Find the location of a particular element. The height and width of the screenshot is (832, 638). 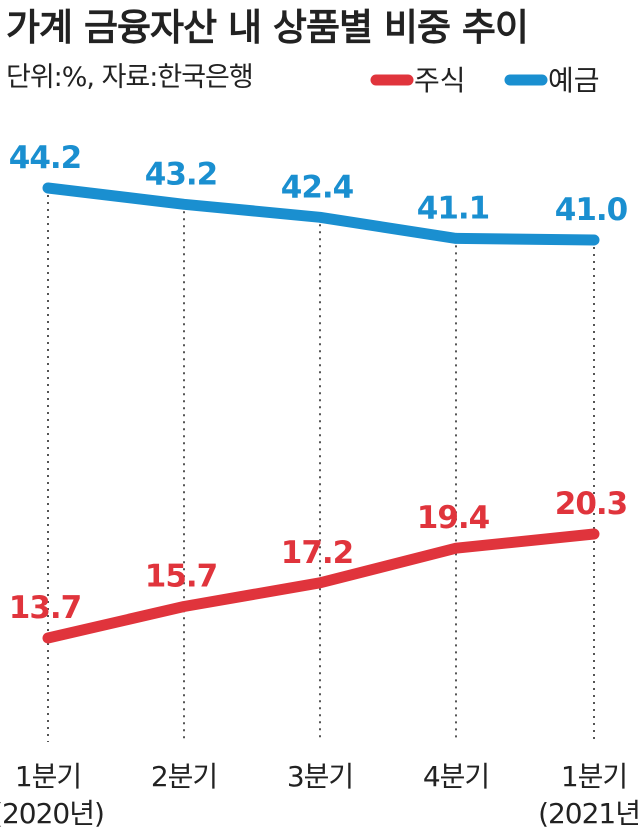

x-tick-sublabel: (2020년) is located at coordinates (52, 813).